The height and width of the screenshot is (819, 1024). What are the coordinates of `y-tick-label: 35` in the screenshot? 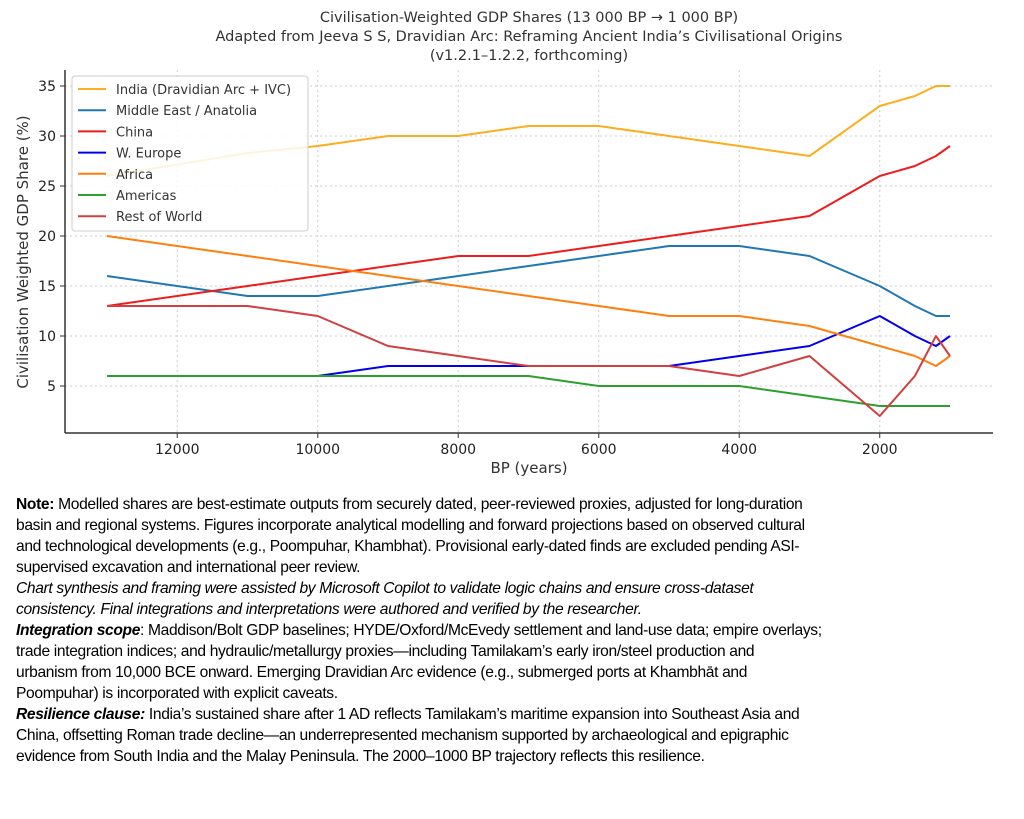 It's located at (47, 87).